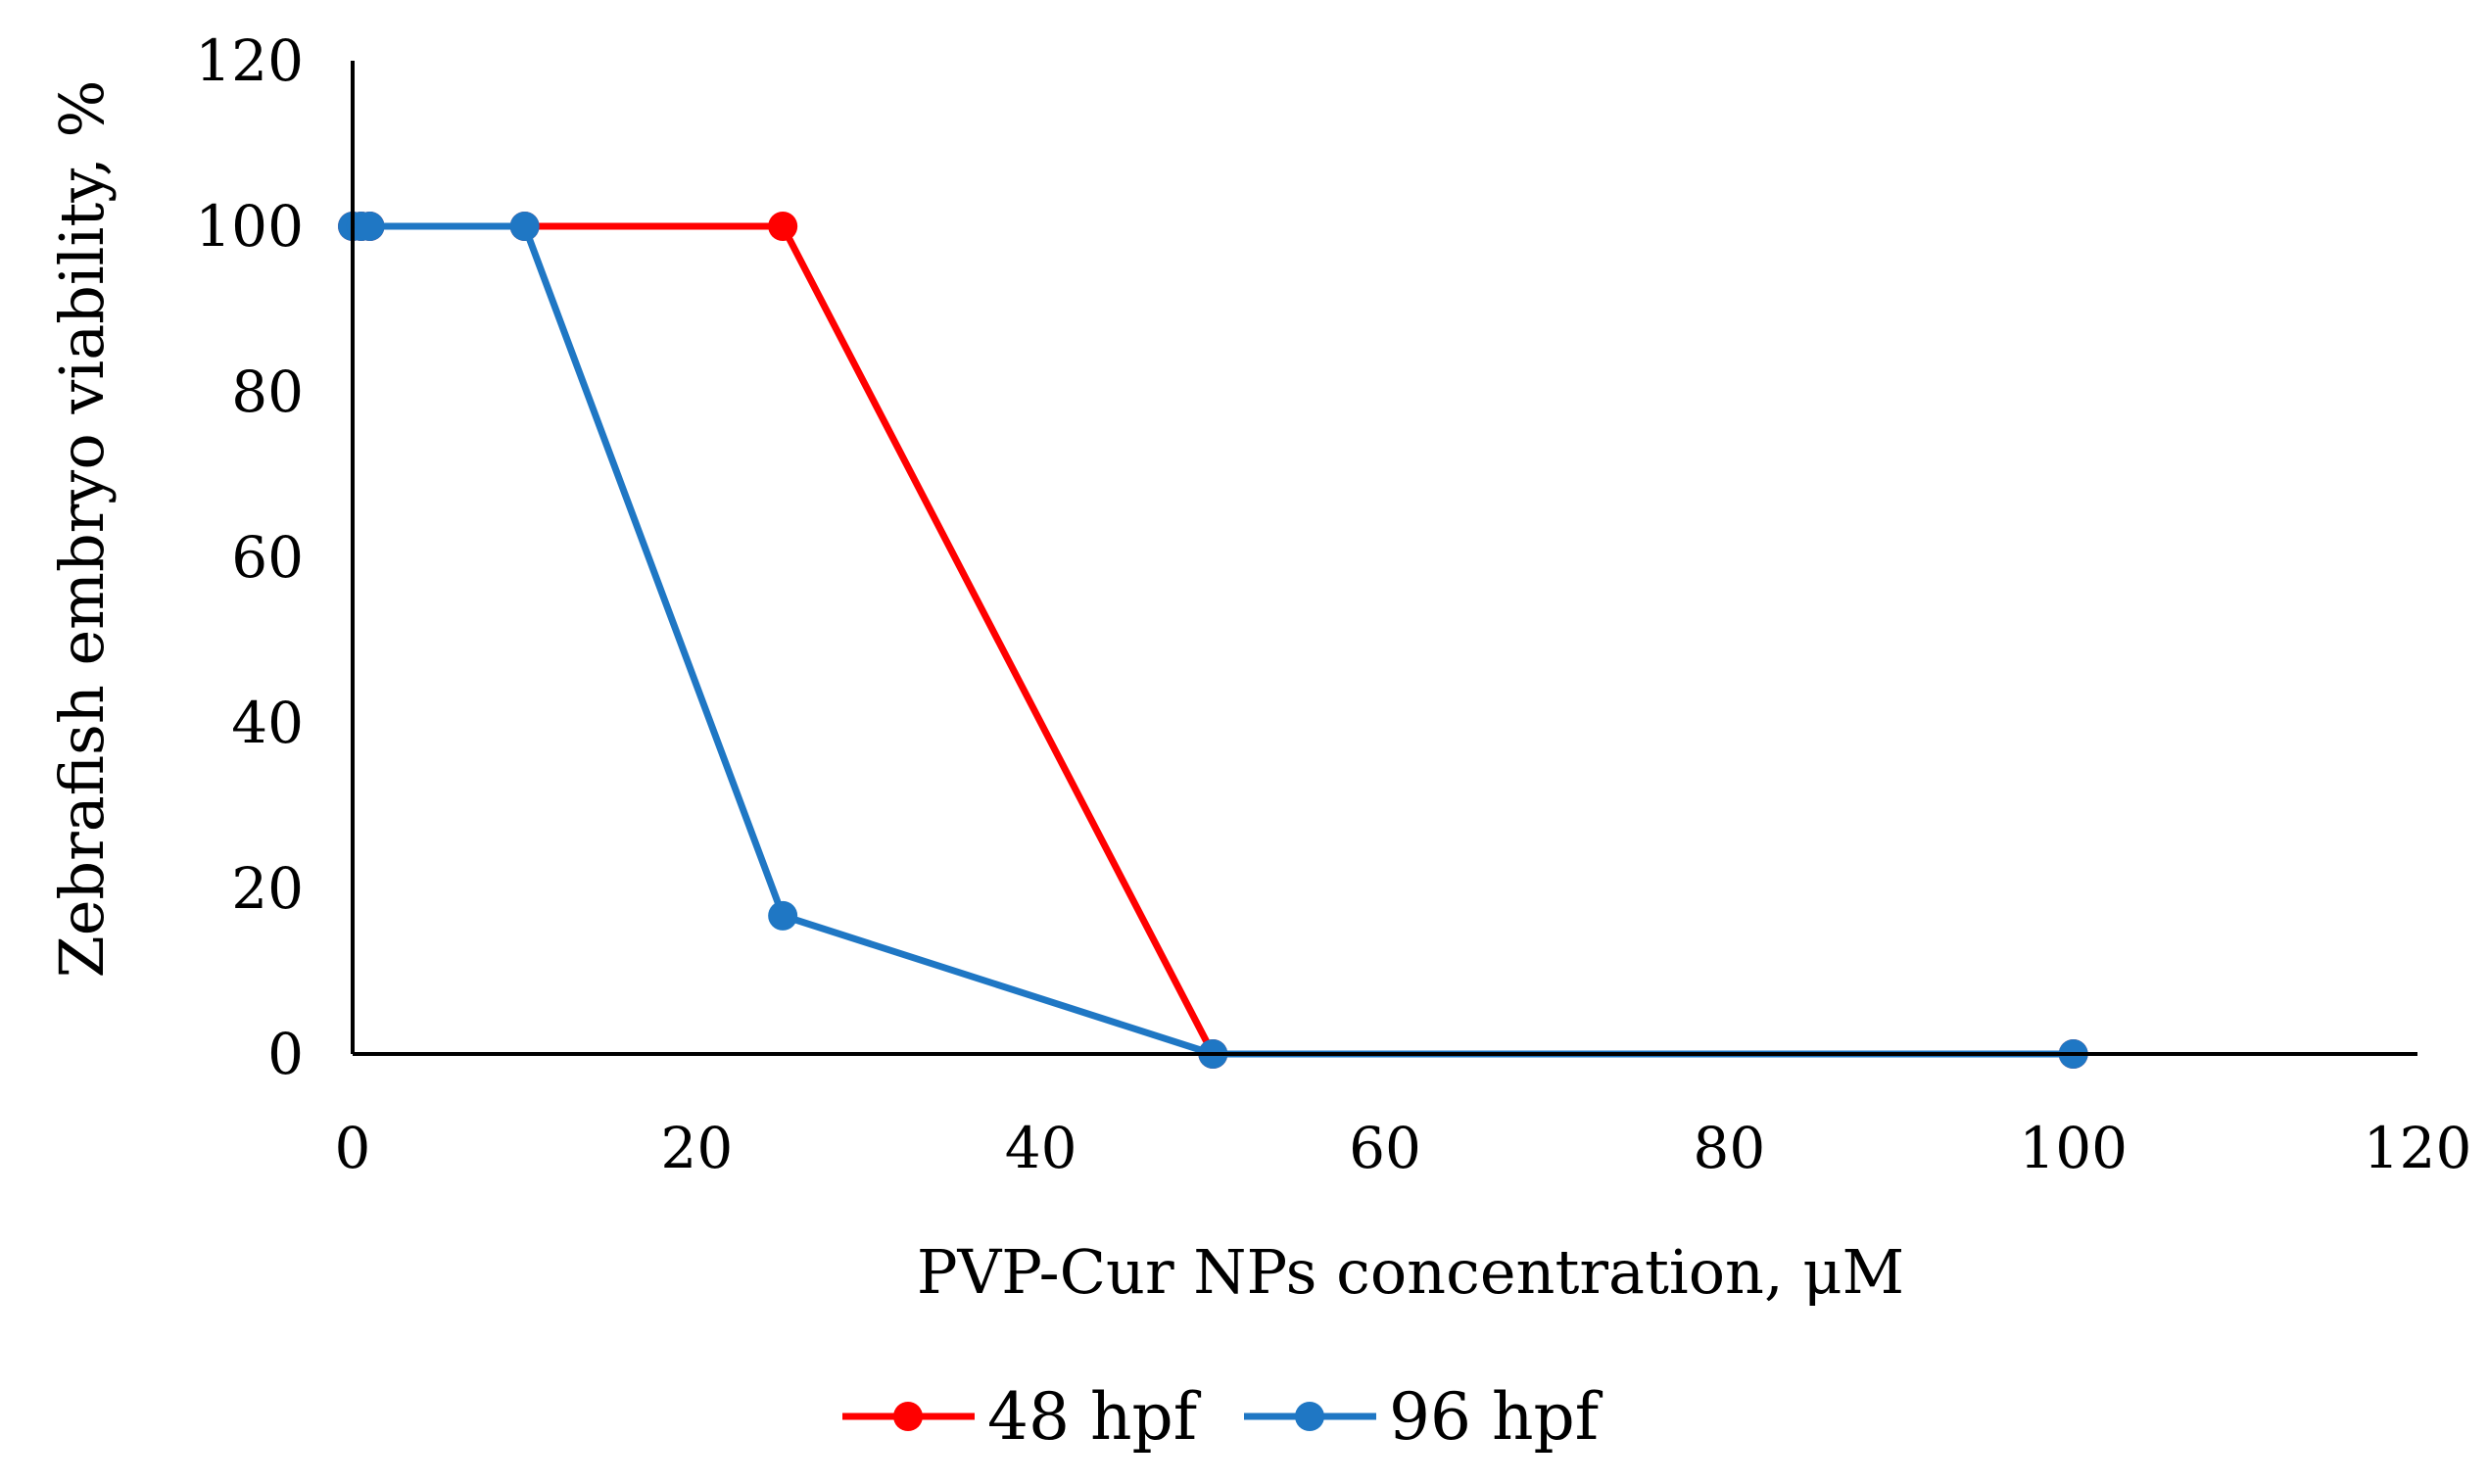 The image size is (2488, 1484). Describe the element at coordinates (267, 723) in the screenshot. I see `y-tick-label: 40` at that location.